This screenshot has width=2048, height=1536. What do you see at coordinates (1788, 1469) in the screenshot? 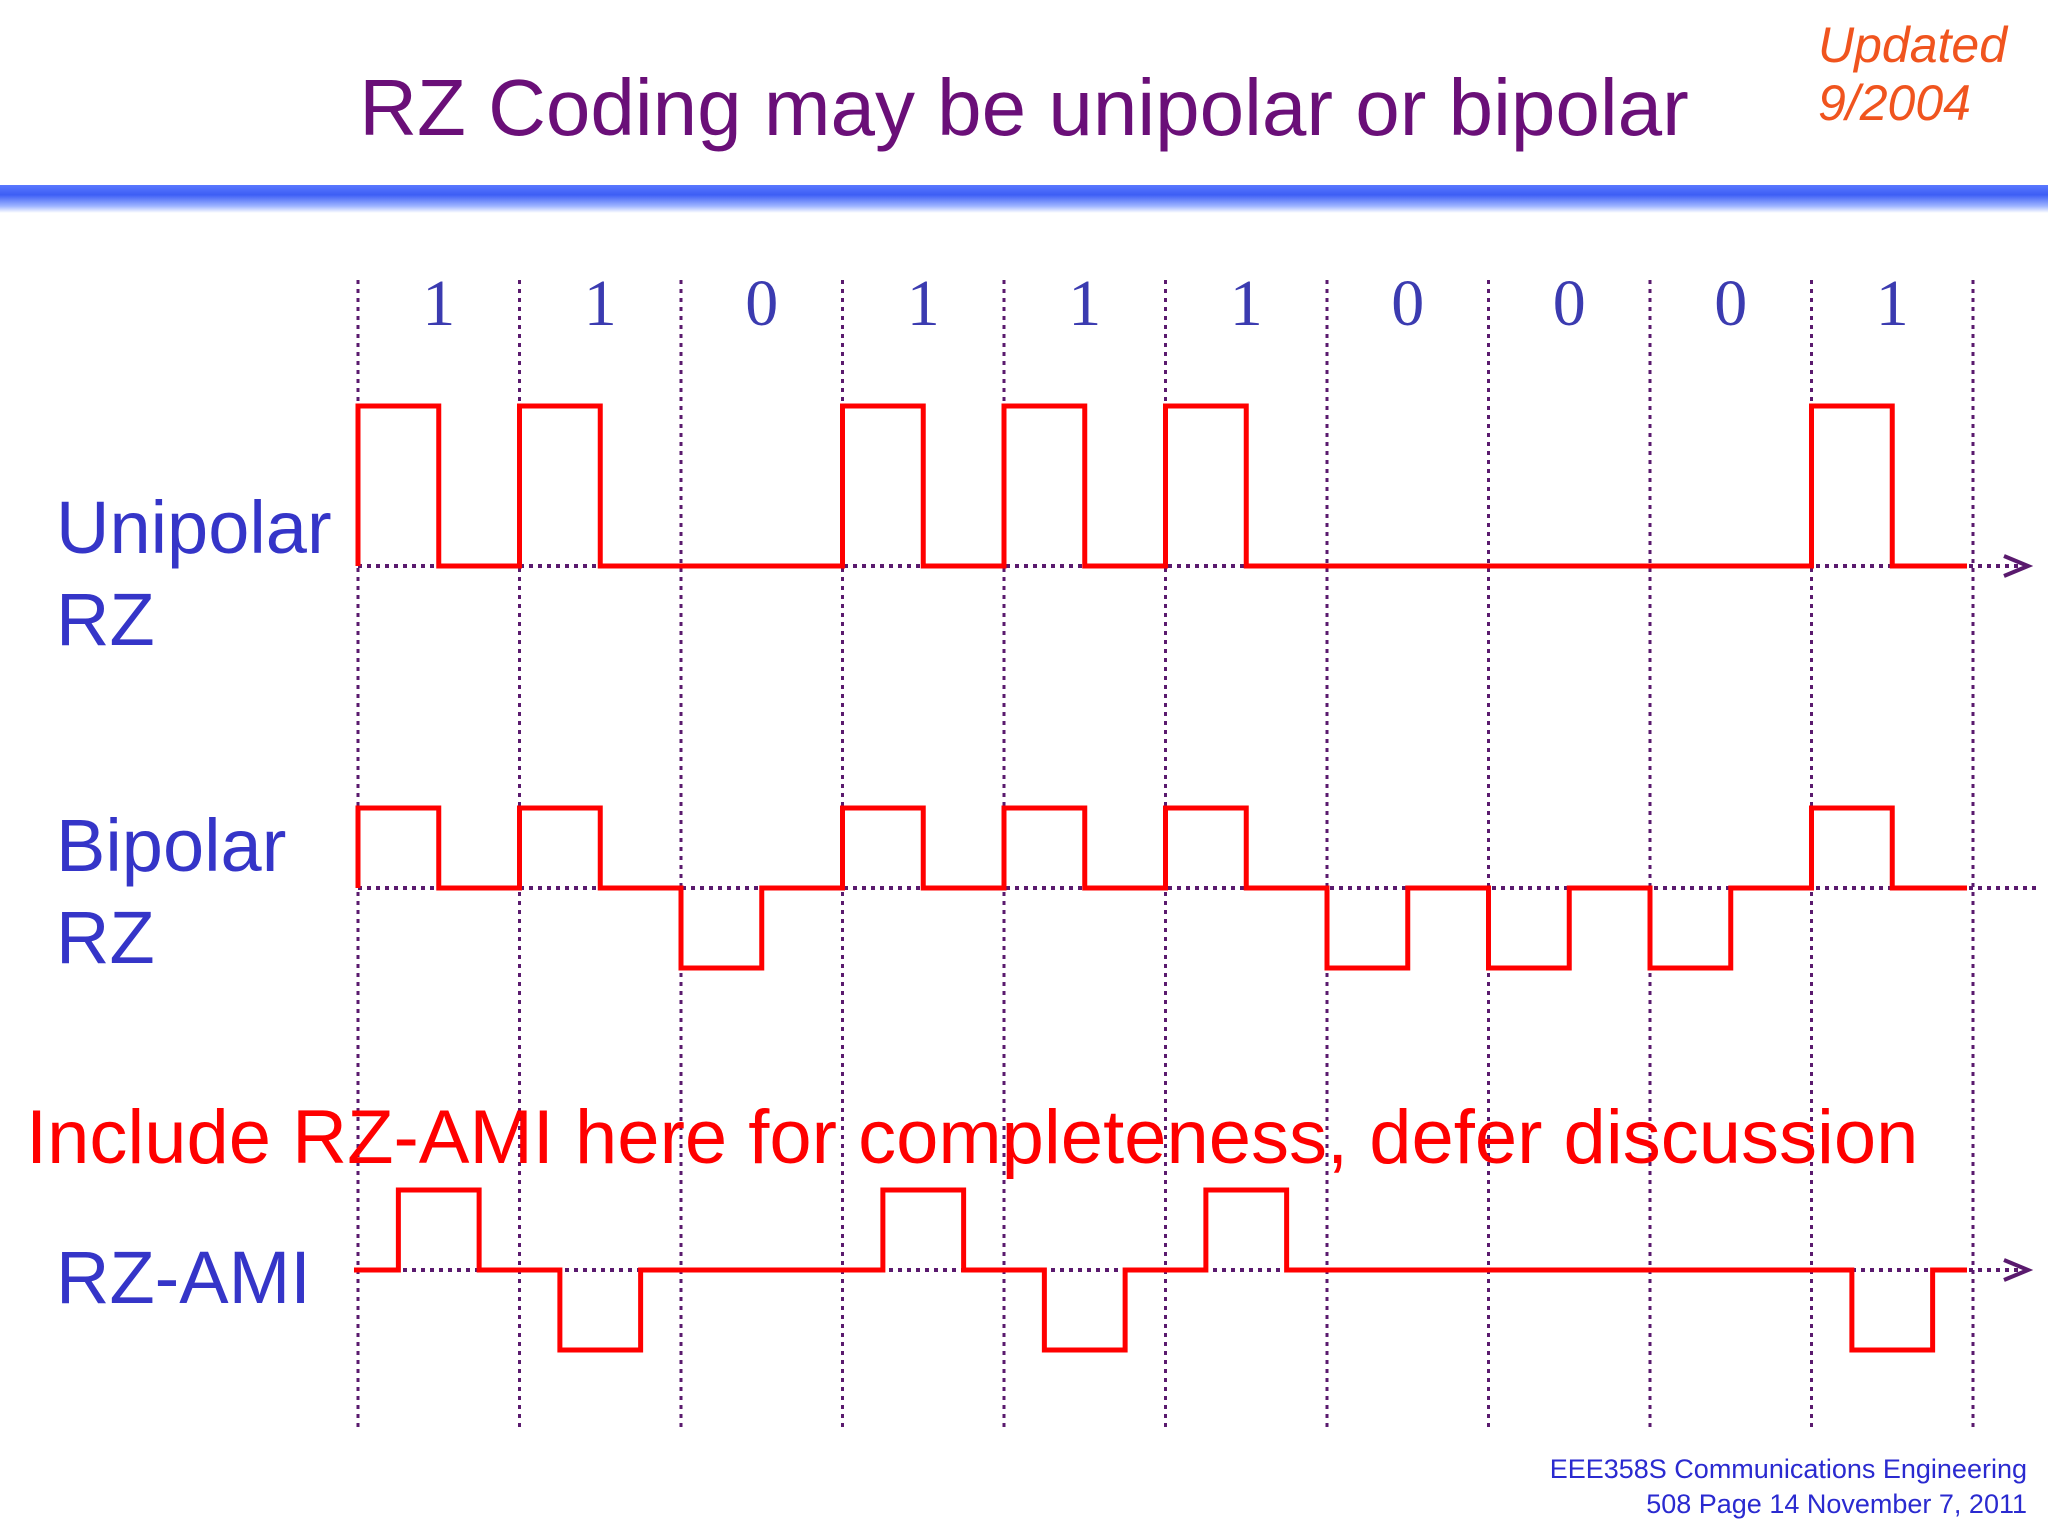
I see `footer-course: EEE358S Communications Engineering` at bounding box center [1788, 1469].